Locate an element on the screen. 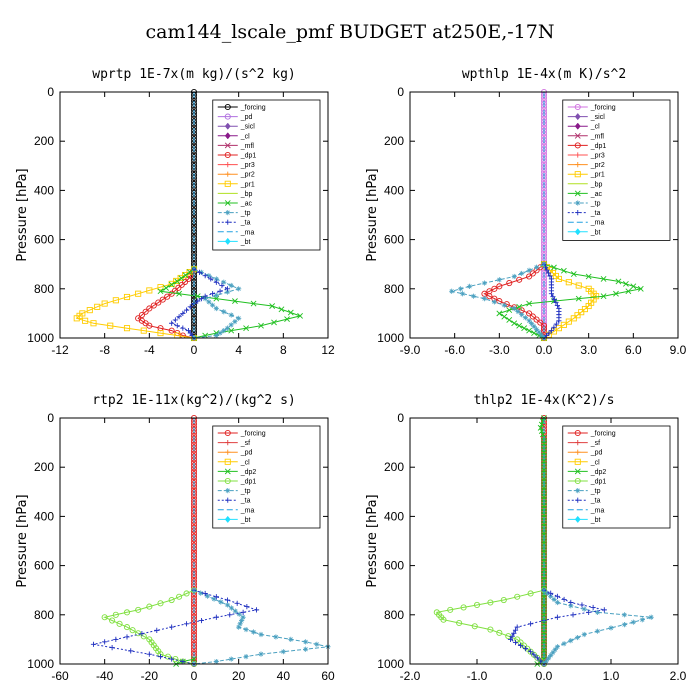 This screenshot has width=700, height=700. x-tick-label: -6.0 is located at coordinates (454, 350).